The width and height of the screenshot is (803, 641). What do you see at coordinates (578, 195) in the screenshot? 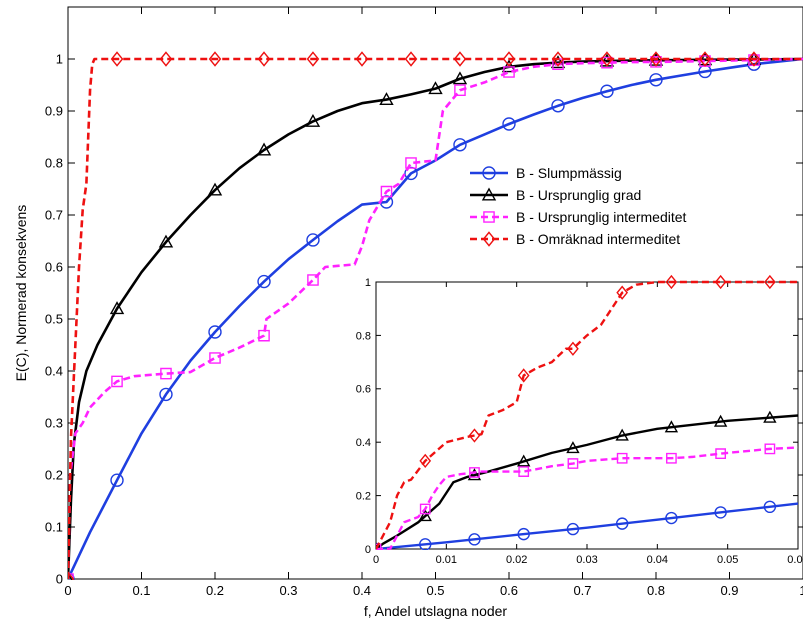
I see `legend-label: B - Ursprunglig grad` at bounding box center [578, 195].